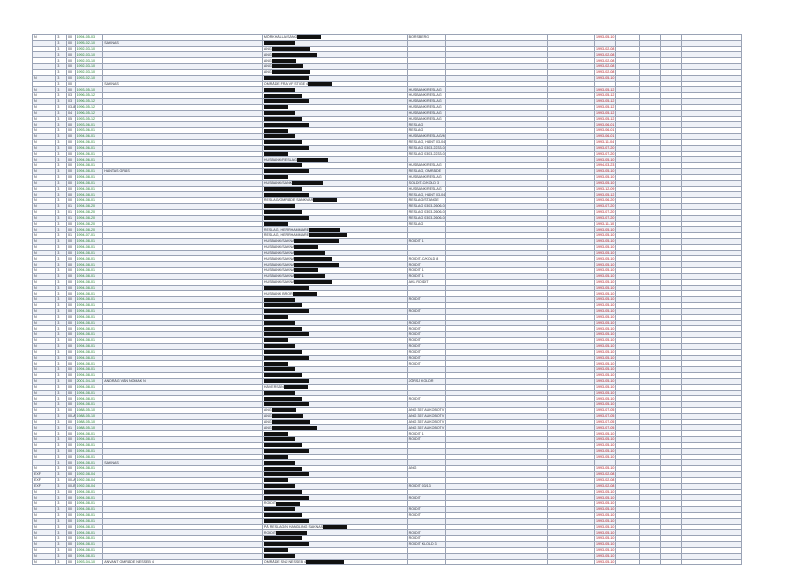 The height and width of the screenshot is (566, 800). I want to click on date-cell: 1993-04-10, so click(89, 562).